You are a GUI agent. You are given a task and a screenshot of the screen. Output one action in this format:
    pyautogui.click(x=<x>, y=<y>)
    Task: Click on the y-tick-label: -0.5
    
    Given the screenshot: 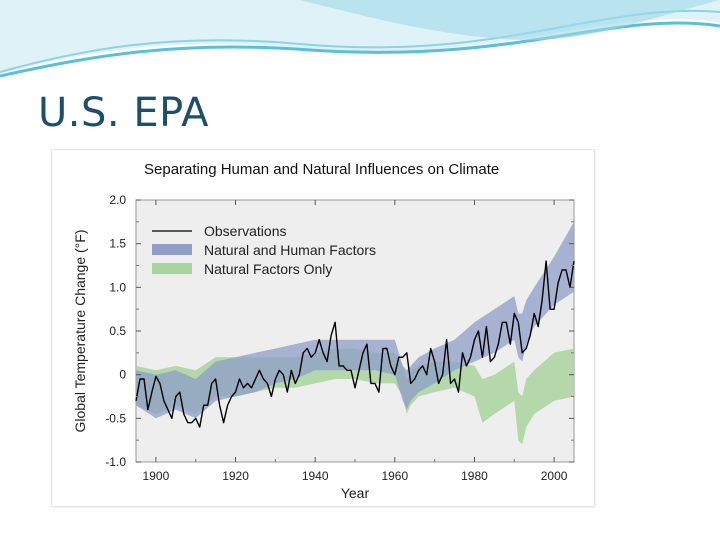 What is the action you would take?
    pyautogui.click(x=115, y=418)
    